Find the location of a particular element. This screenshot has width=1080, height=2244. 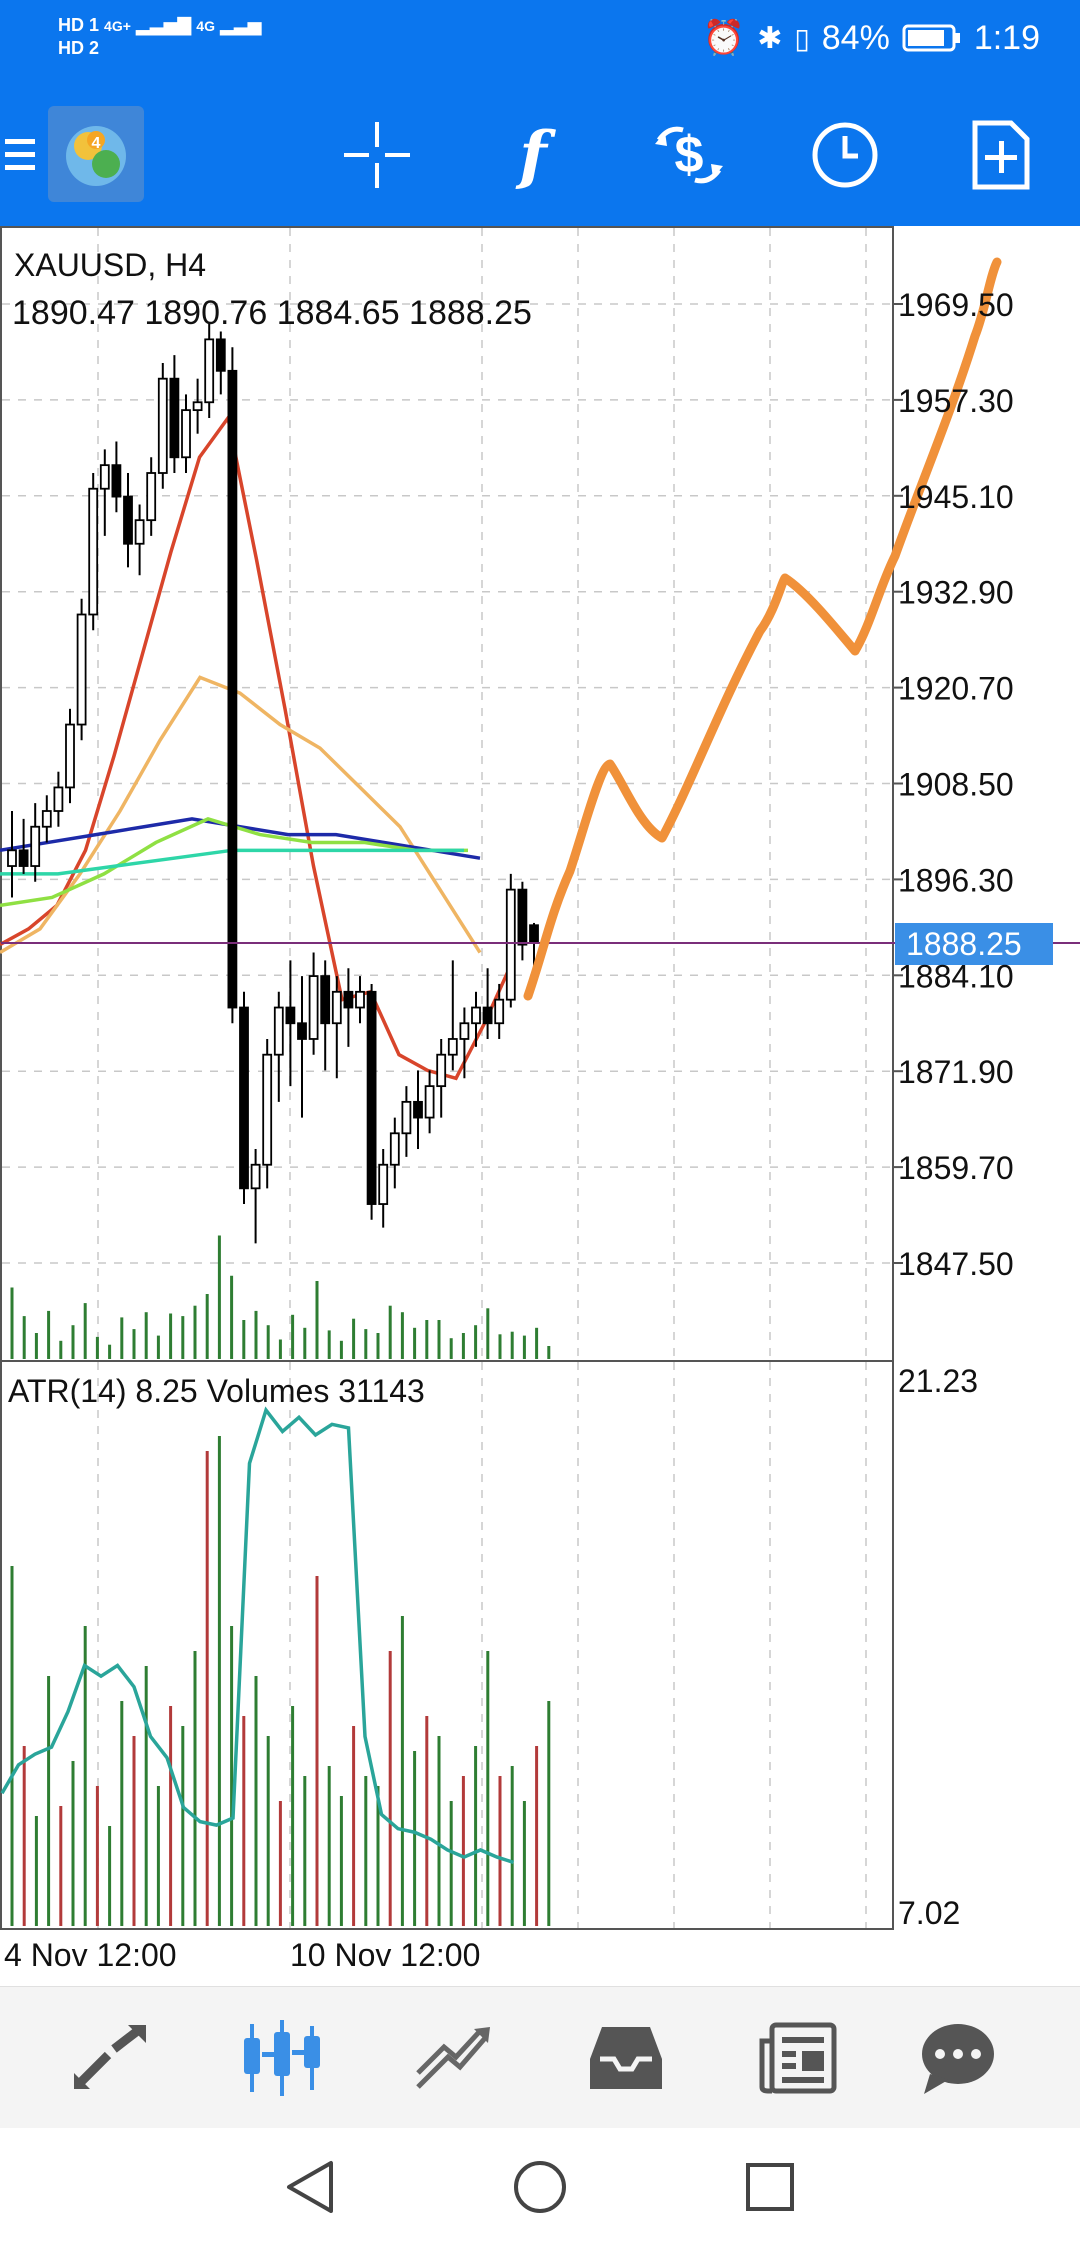

price-tick-label: 1859.70 is located at coordinates (956, 1168).